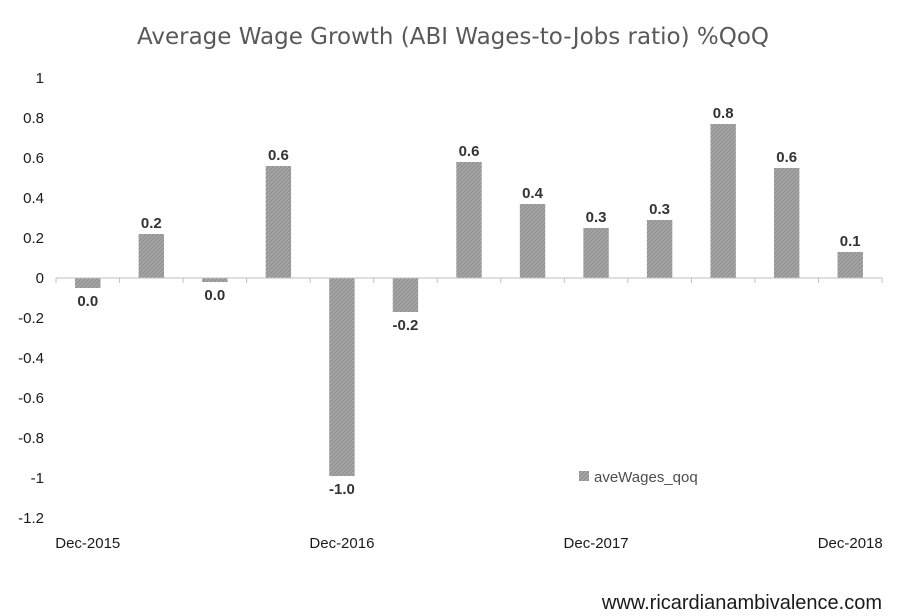 The image size is (907, 616). Describe the element at coordinates (723, 113) in the screenshot. I see `data-label: 0.8` at that location.